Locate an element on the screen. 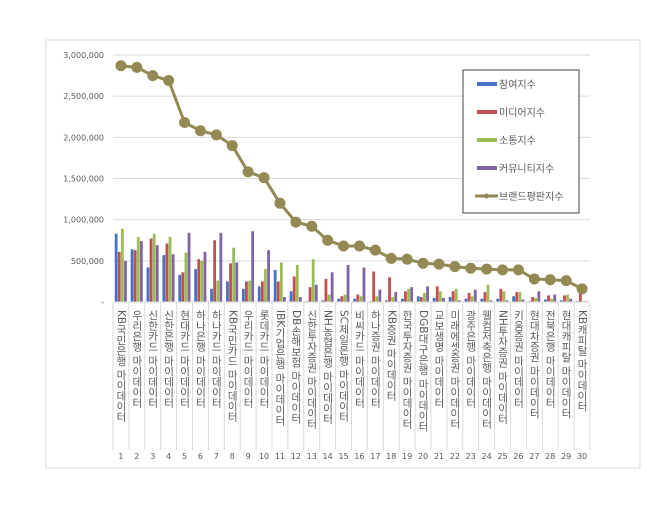  rank-label: 27 is located at coordinates (534, 456).